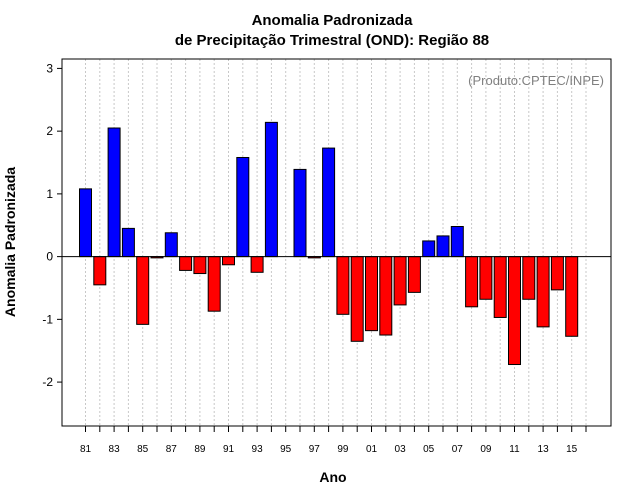  Describe the element at coordinates (86, 449) in the screenshot. I see `x-tick-label: 81` at that location.